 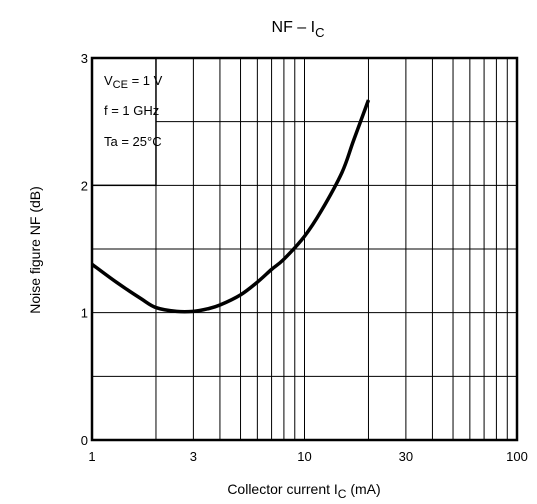 I want to click on y-axis-label: Noise figure NF (dB), so click(x=35, y=250).